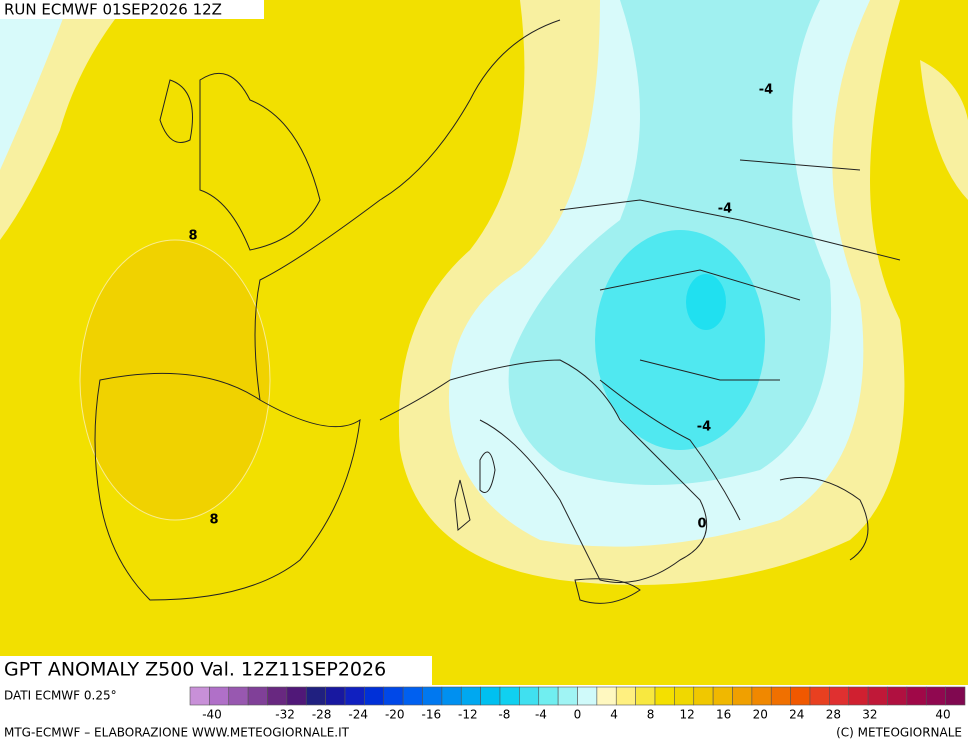 This screenshot has height=745, width=968. What do you see at coordinates (760, 715) in the screenshot?
I see `colorbar-tick-label: 20` at bounding box center [760, 715].